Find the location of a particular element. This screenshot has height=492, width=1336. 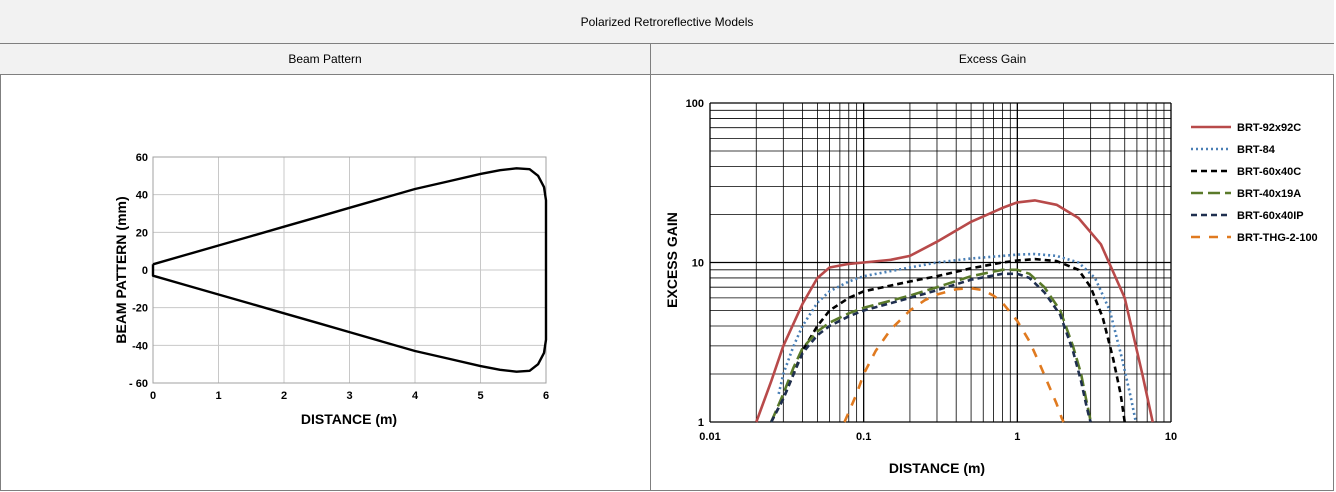

column-header-excess-gain: Excess Gain is located at coordinates (992, 59).